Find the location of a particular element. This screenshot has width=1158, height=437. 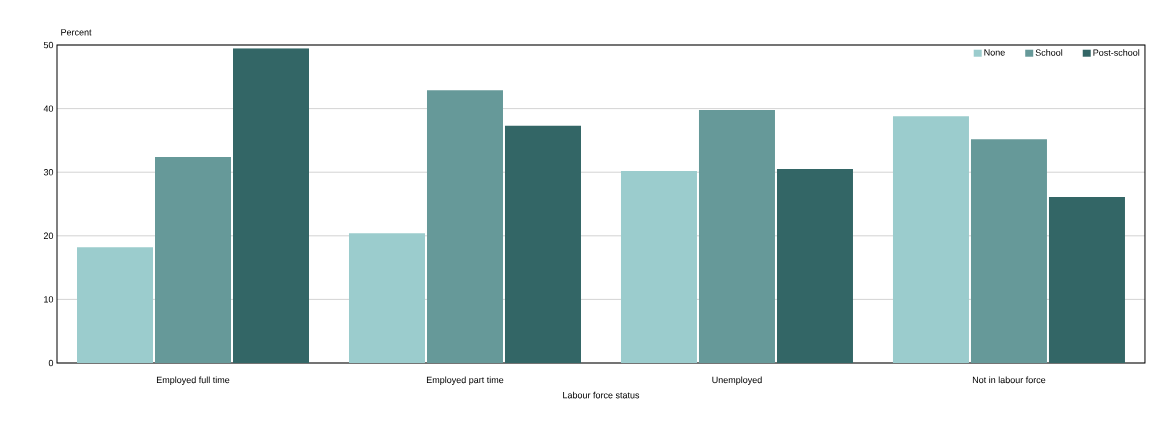

x-tick-label: Employed full time is located at coordinates (193, 380).